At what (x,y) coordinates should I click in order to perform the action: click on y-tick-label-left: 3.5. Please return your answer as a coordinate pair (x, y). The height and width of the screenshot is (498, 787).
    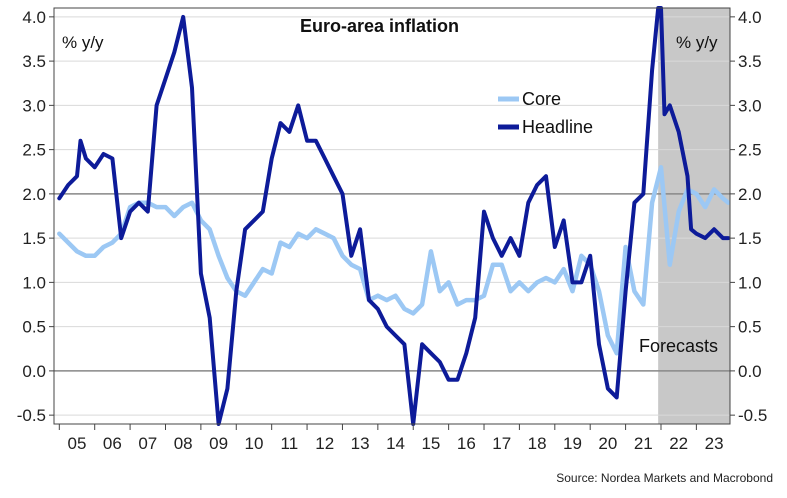
    Looking at the image, I should click on (34, 61).